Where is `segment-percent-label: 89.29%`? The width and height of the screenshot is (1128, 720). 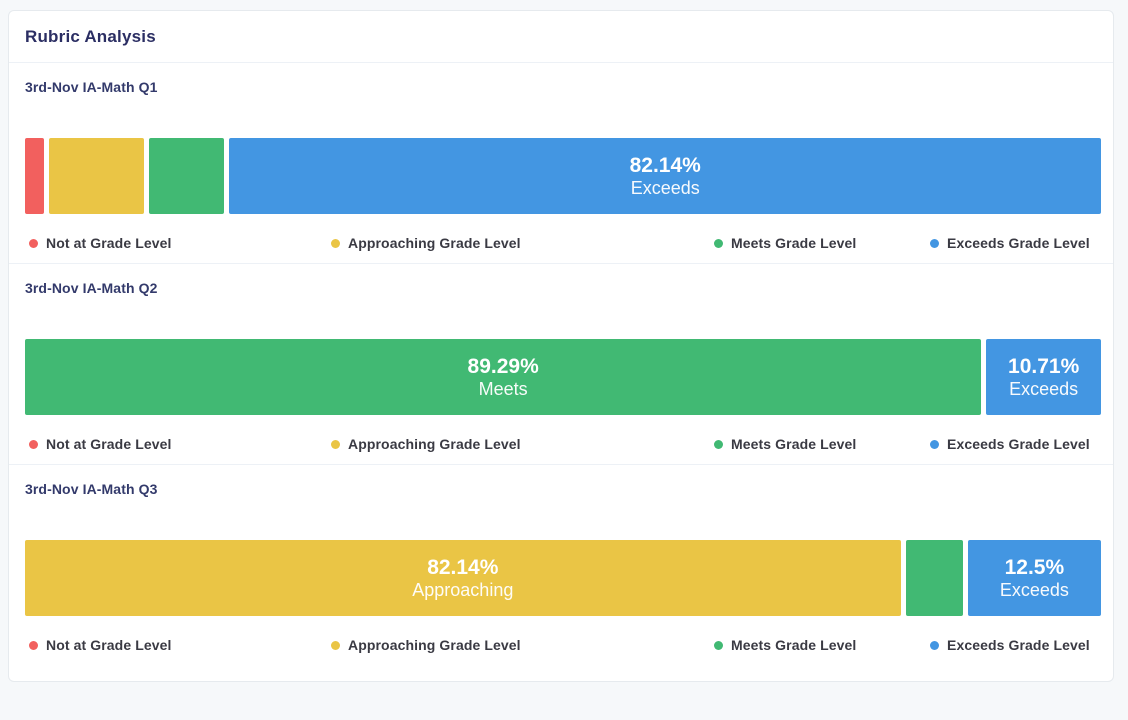 segment-percent-label: 89.29% is located at coordinates (503, 366).